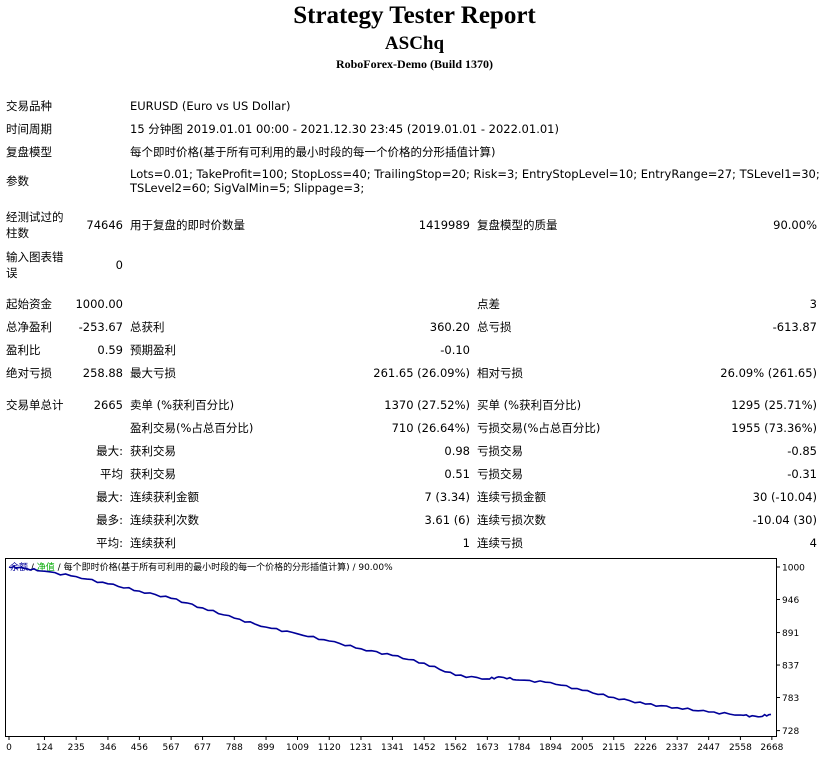 The image size is (829, 757). I want to click on expected-payoff-value: -0.10, so click(455, 350).